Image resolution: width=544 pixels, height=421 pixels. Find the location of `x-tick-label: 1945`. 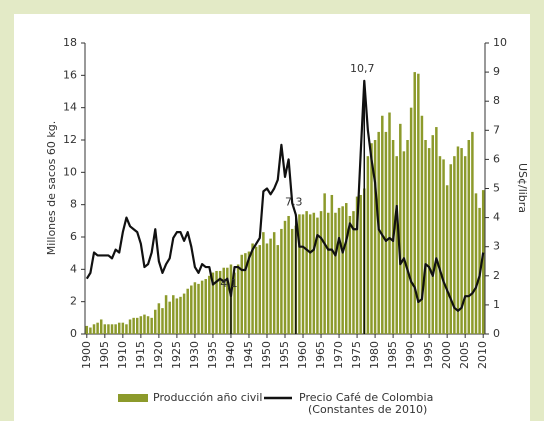

x-tick-label: 1945 is located at coordinates (248, 355).